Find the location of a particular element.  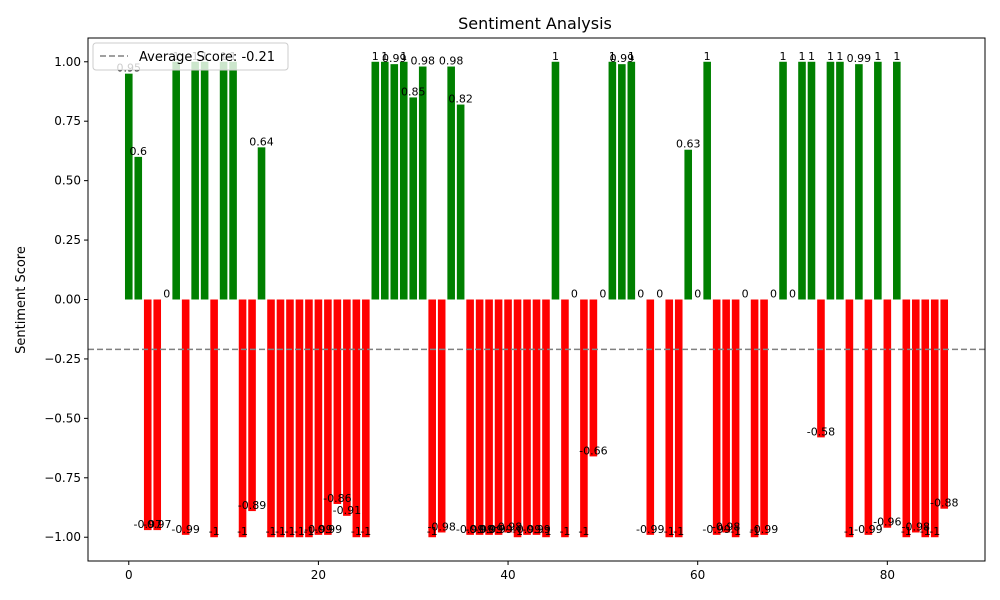

legend: Average Score: -0.21 is located at coordinates (190, 56).